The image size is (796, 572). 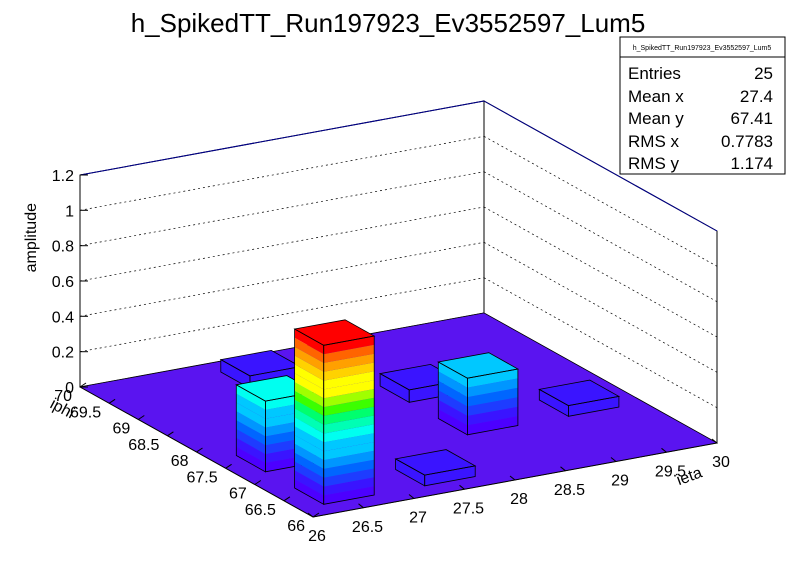 What do you see at coordinates (296, 526) in the screenshot?
I see `y-tick-label: 66` at bounding box center [296, 526].